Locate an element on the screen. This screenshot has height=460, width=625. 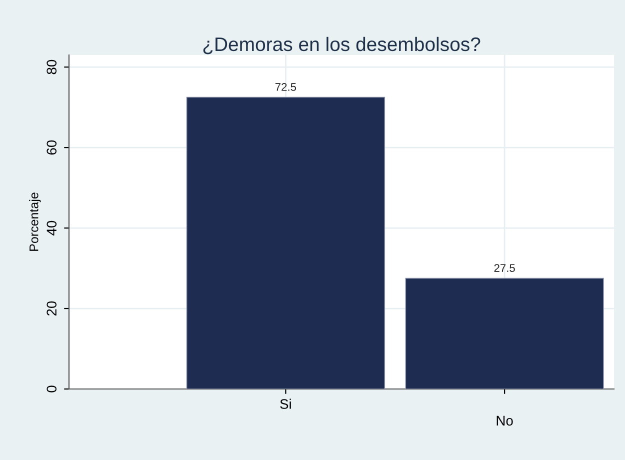
chart-title: ¿Demoras en los desembolsos? is located at coordinates (341, 45).